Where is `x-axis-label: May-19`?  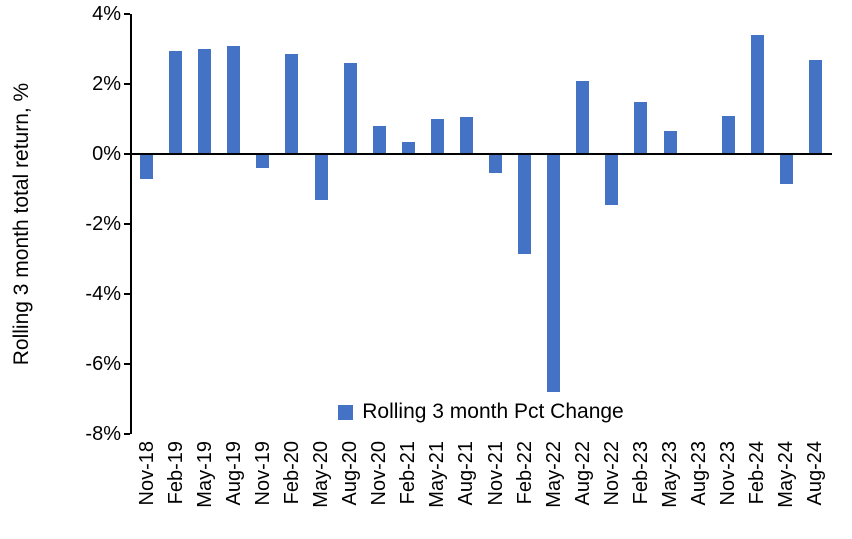 x-axis-label: May-19 is located at coordinates (204, 474).